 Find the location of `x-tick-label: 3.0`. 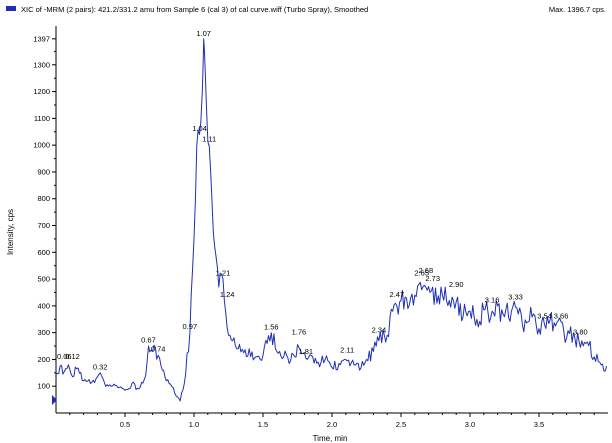

x-tick-label: 3.0 is located at coordinates (470, 424).